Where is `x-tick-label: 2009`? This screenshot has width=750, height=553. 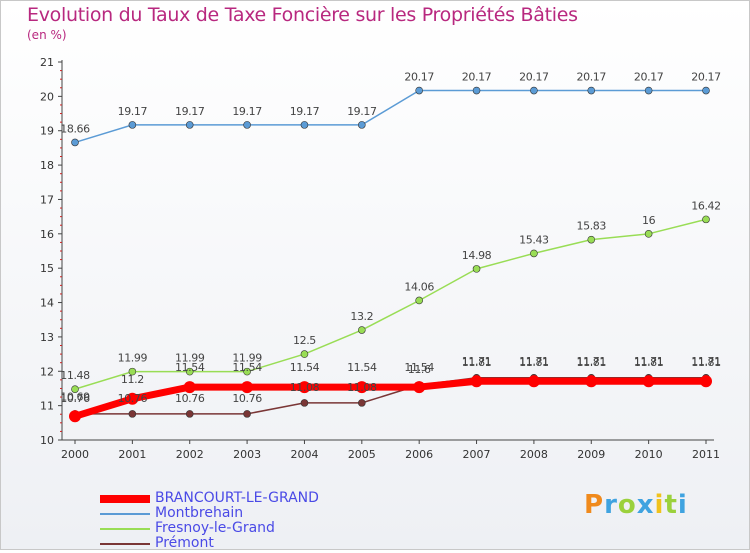
x-tick-label: 2009 is located at coordinates (591, 454).